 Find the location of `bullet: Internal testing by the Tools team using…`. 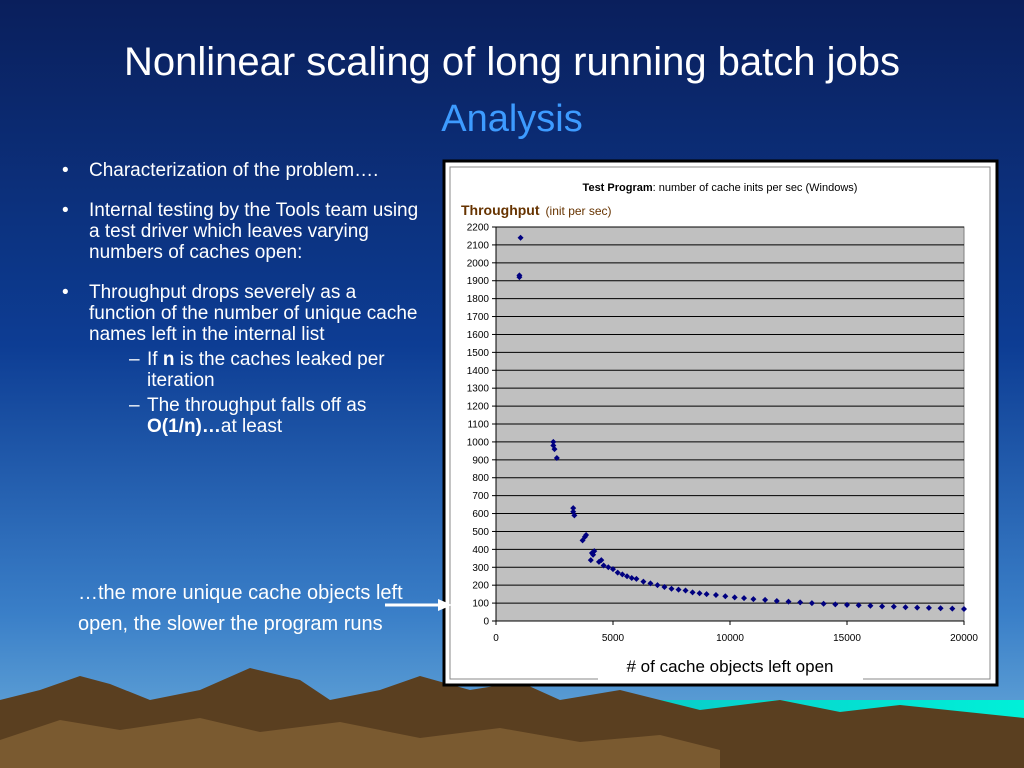

bullet: Internal testing by the Tools team using… is located at coordinates (240, 231).